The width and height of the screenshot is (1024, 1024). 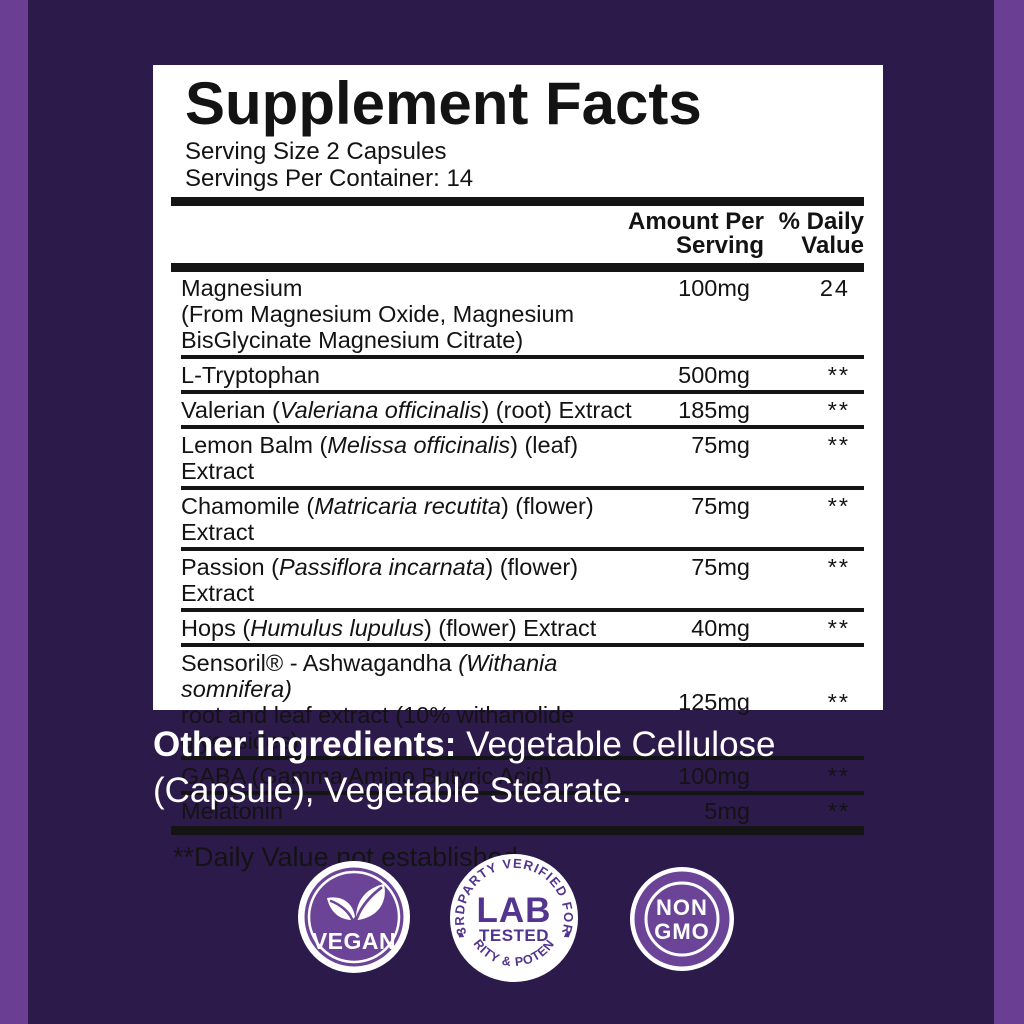 What do you see at coordinates (834, 288) in the screenshot?
I see `daily-value: 24` at bounding box center [834, 288].